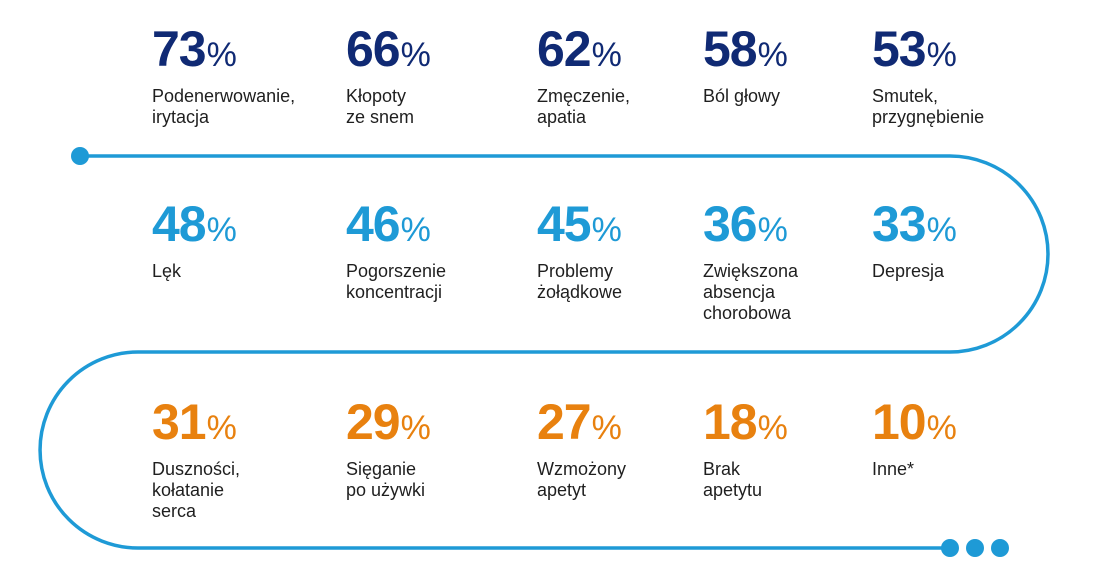 The height and width of the screenshot is (587, 1093). I want to click on stat-item: 58% Ból głowy, so click(793, 65).